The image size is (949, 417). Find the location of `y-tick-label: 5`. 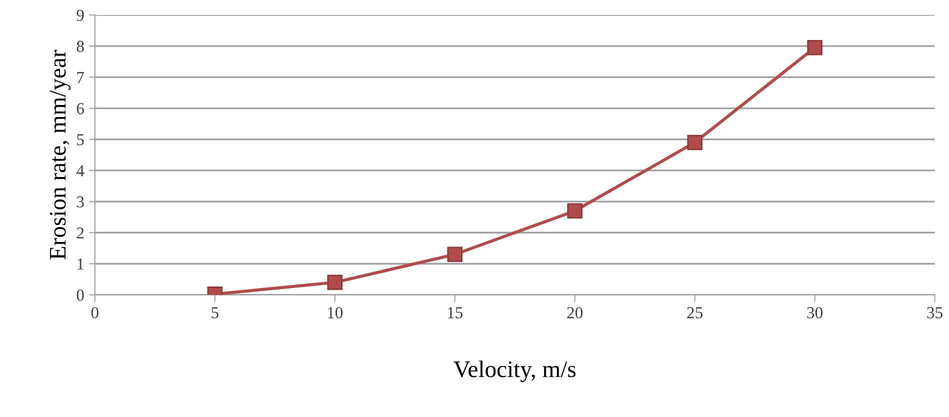

y-tick-label: 5 is located at coordinates (80, 140).